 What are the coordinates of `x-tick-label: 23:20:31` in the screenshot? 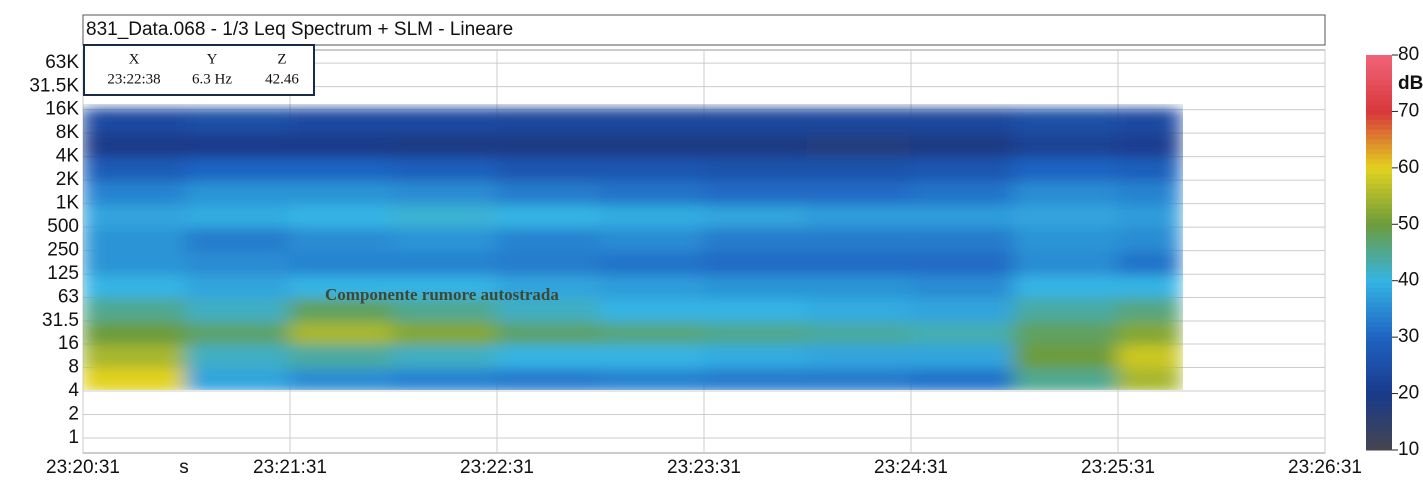 It's located at (83, 467).